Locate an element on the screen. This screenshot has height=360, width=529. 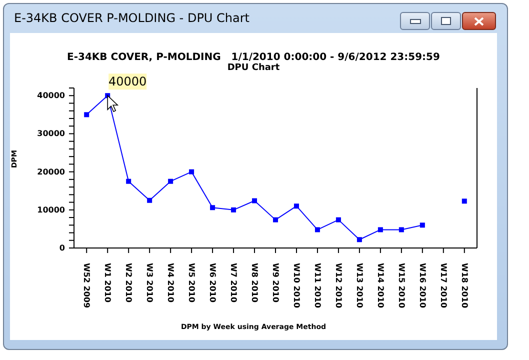
y-tick-label: 20000 is located at coordinates (51, 171).